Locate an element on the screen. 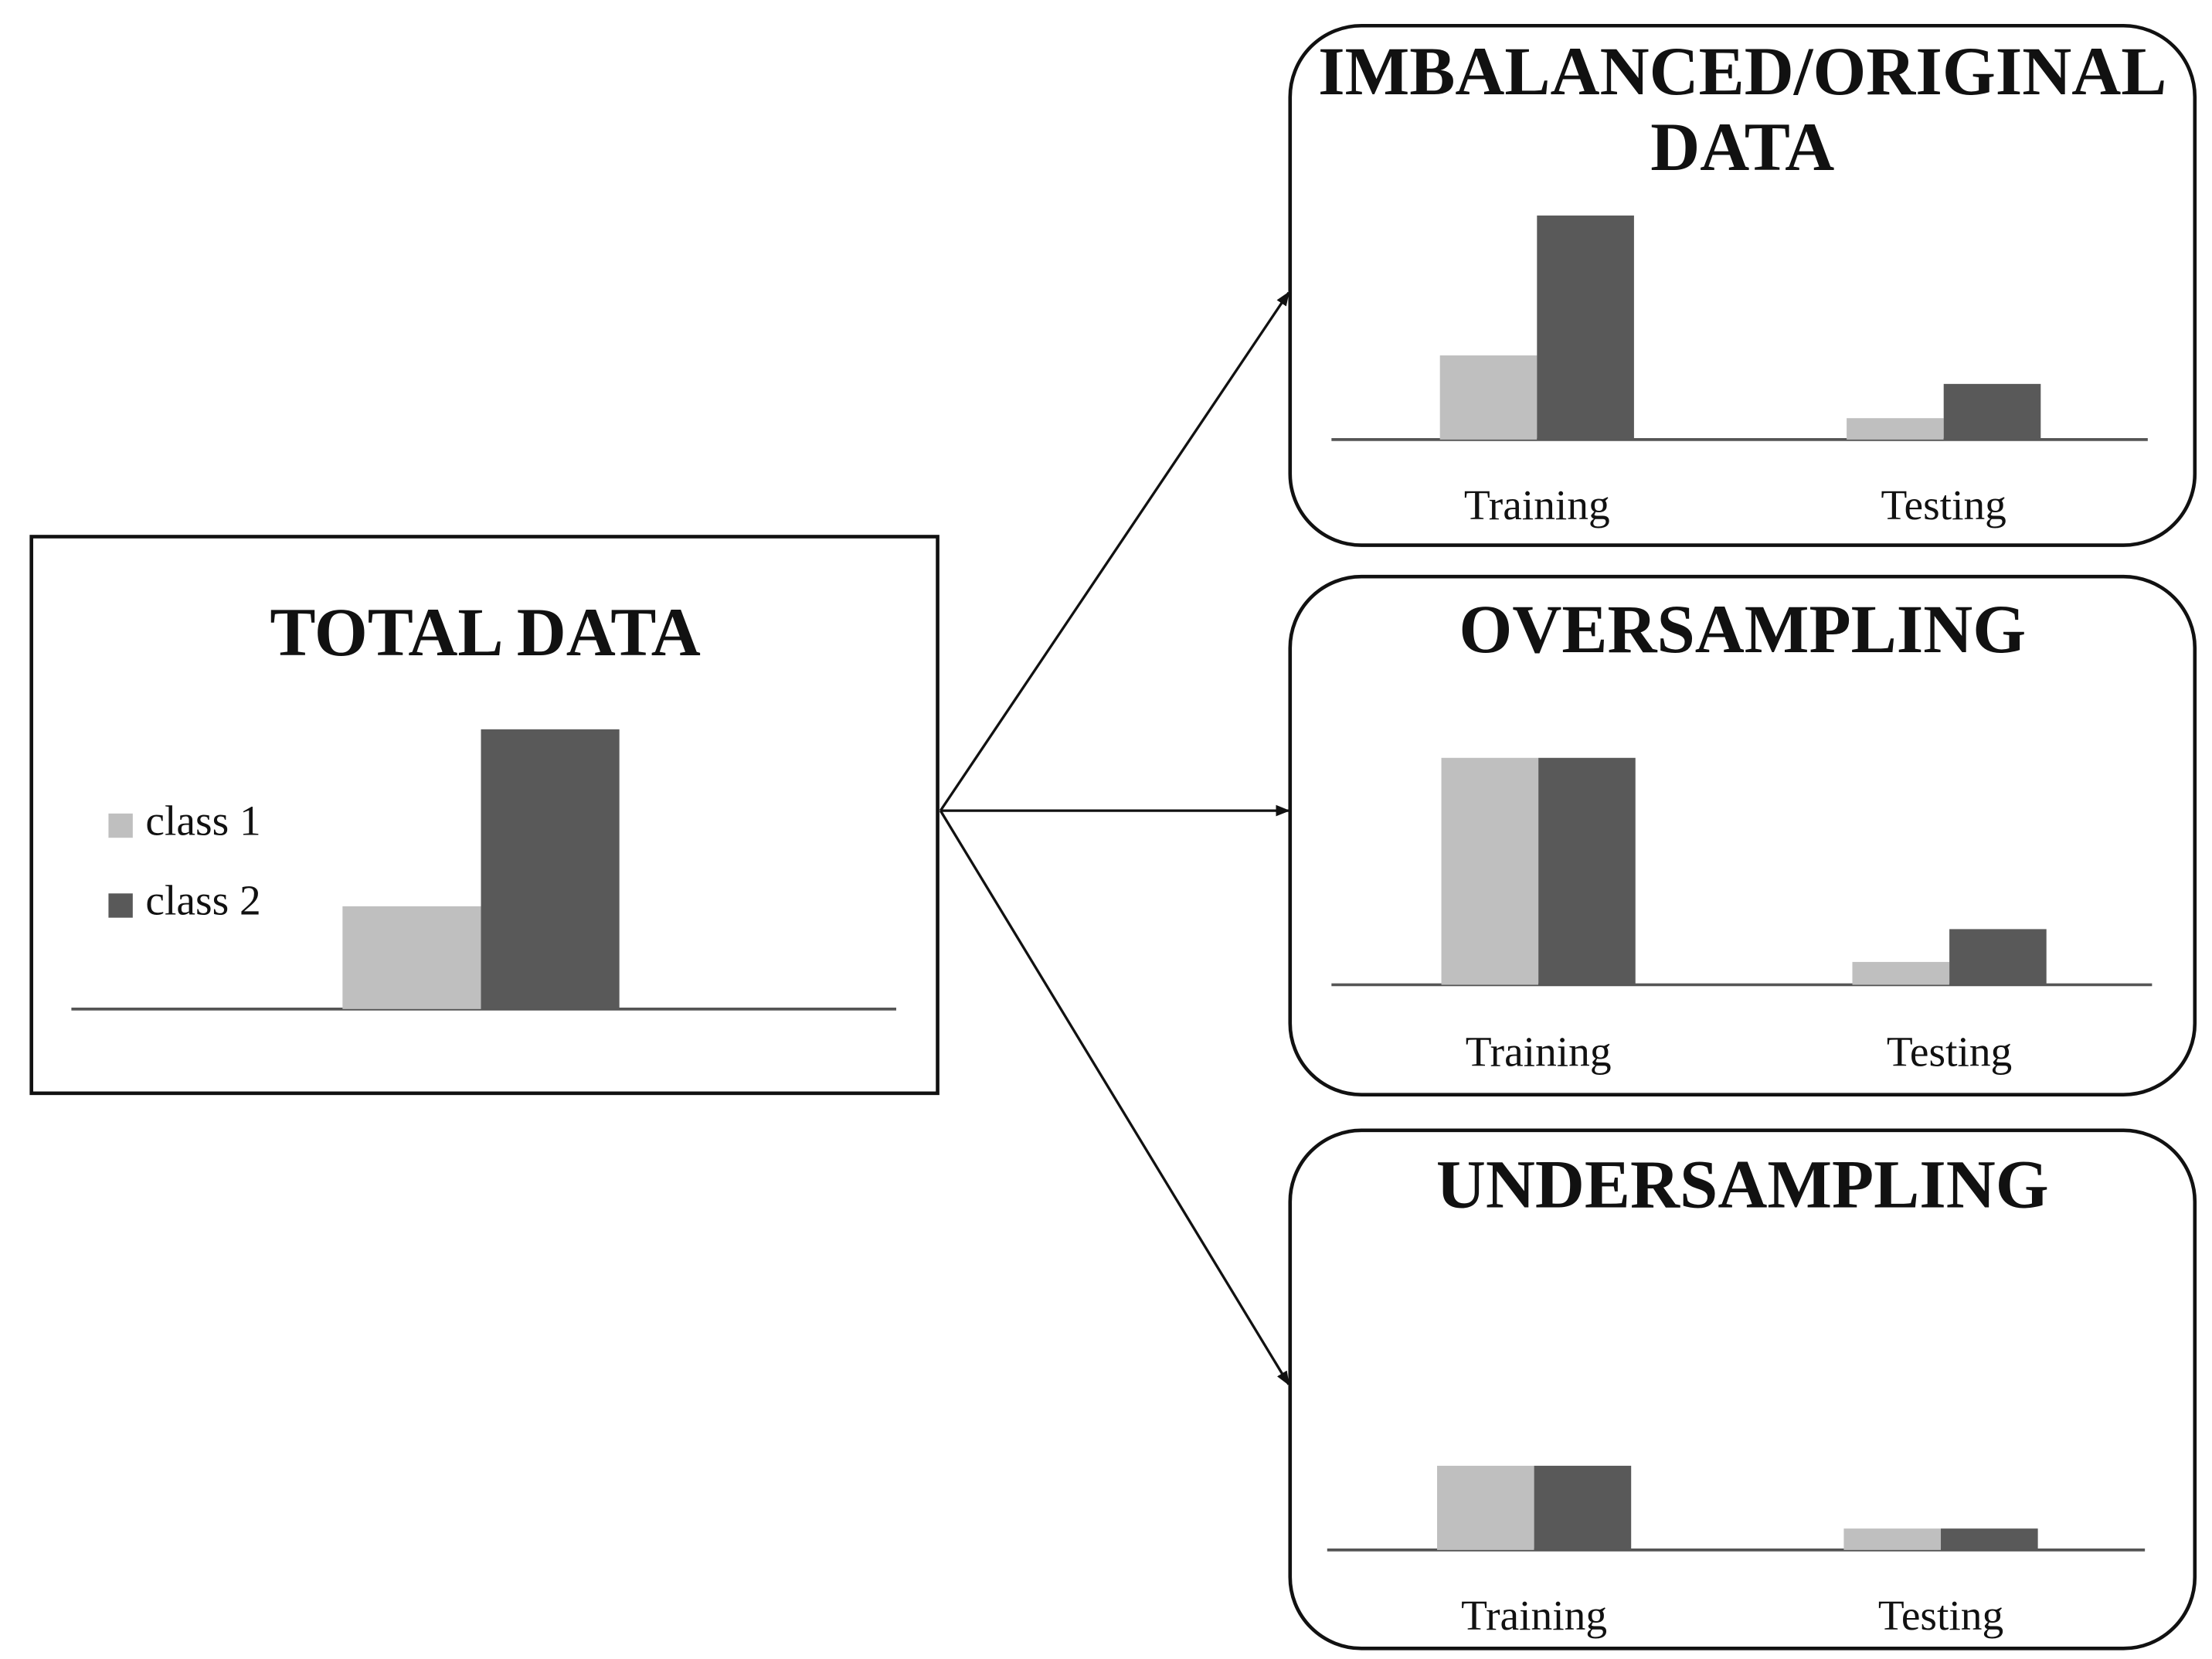 Image resolution: width=2212 pixels, height=1659 pixels. panel-title: DATA is located at coordinates (1742, 147).